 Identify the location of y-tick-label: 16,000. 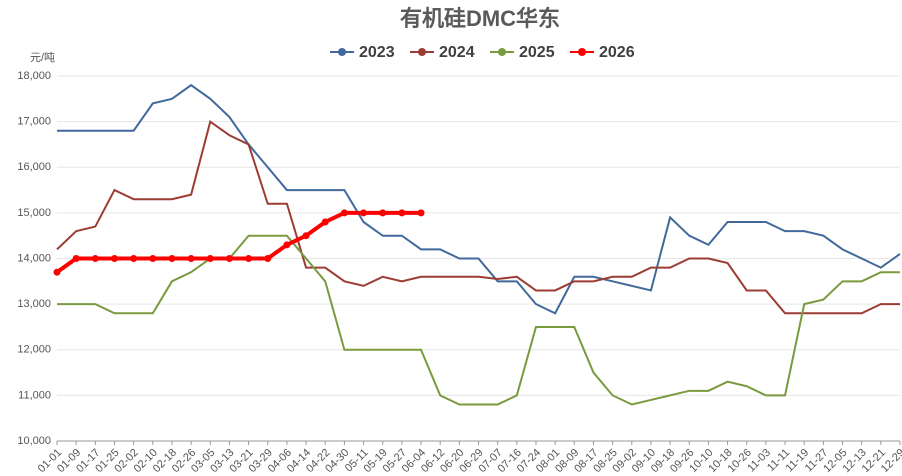
(34, 167).